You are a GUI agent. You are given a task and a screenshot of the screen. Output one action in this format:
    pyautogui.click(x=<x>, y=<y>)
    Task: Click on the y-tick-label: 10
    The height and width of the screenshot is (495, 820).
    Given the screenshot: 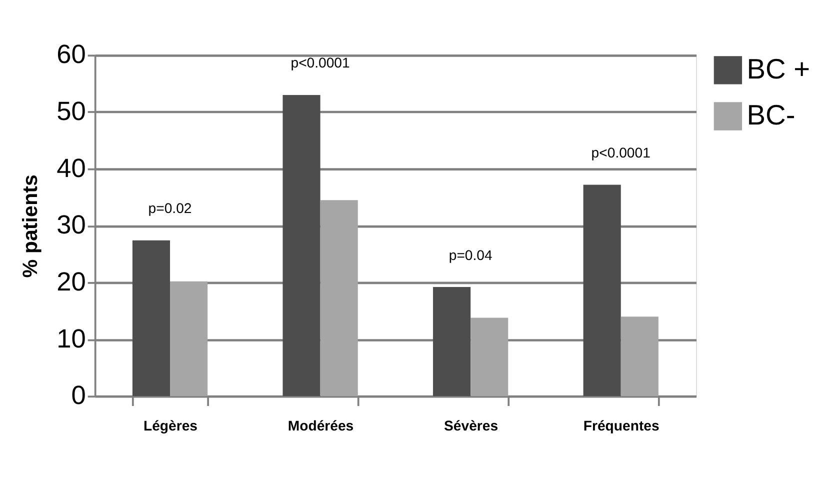 What is the action you would take?
    pyautogui.click(x=71, y=338)
    